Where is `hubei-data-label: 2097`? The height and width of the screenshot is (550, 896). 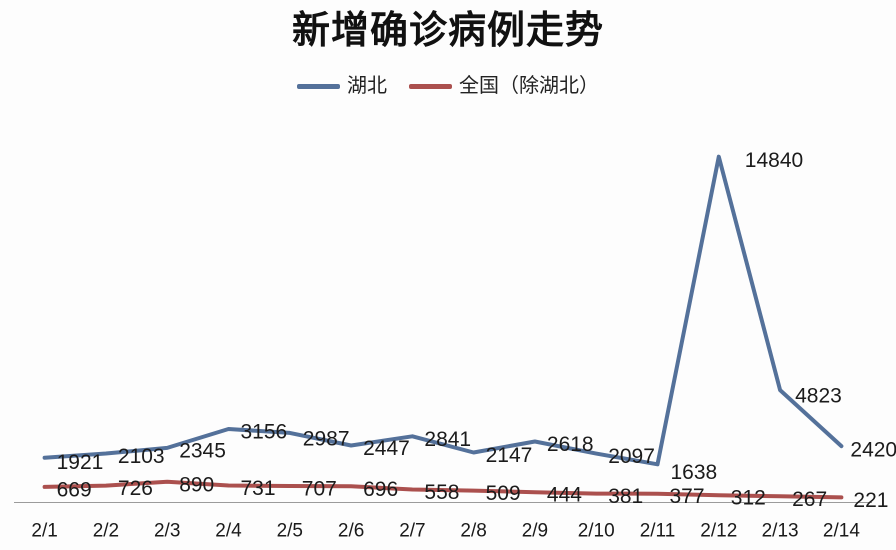 hubei-data-label: 2097 is located at coordinates (631, 456).